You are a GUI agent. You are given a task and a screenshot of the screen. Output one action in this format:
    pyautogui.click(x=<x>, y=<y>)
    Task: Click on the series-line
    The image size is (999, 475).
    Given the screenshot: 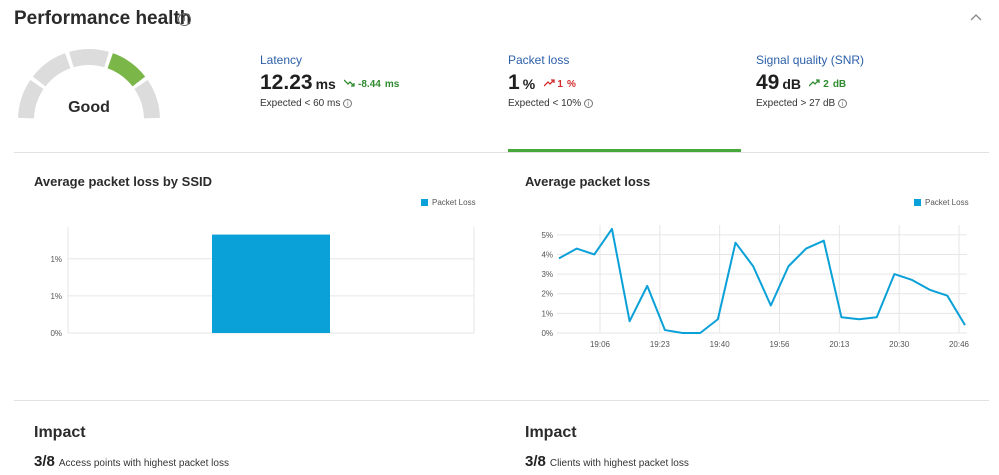 What is the action you would take?
    pyautogui.click(x=762, y=280)
    